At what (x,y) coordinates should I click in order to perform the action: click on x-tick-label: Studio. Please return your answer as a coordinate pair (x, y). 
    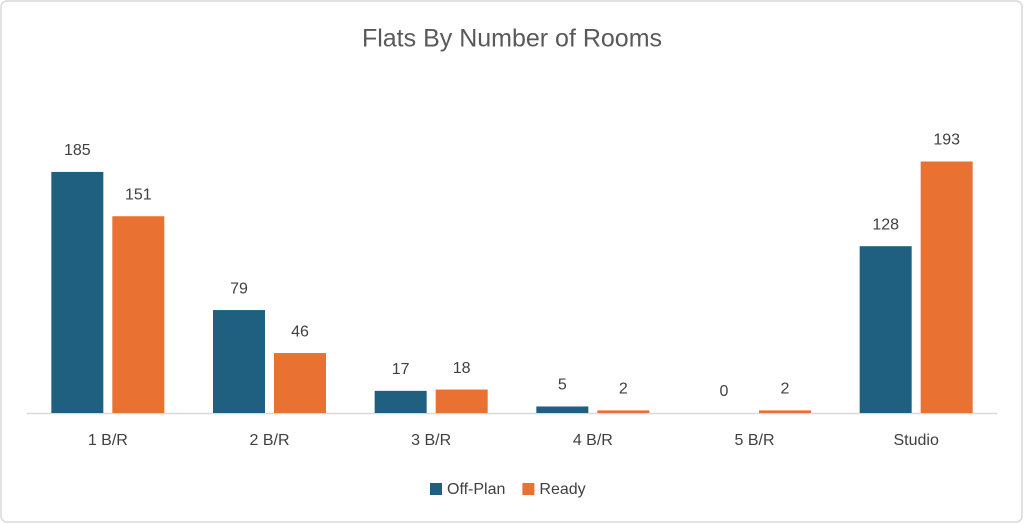
    Looking at the image, I should click on (915, 440).